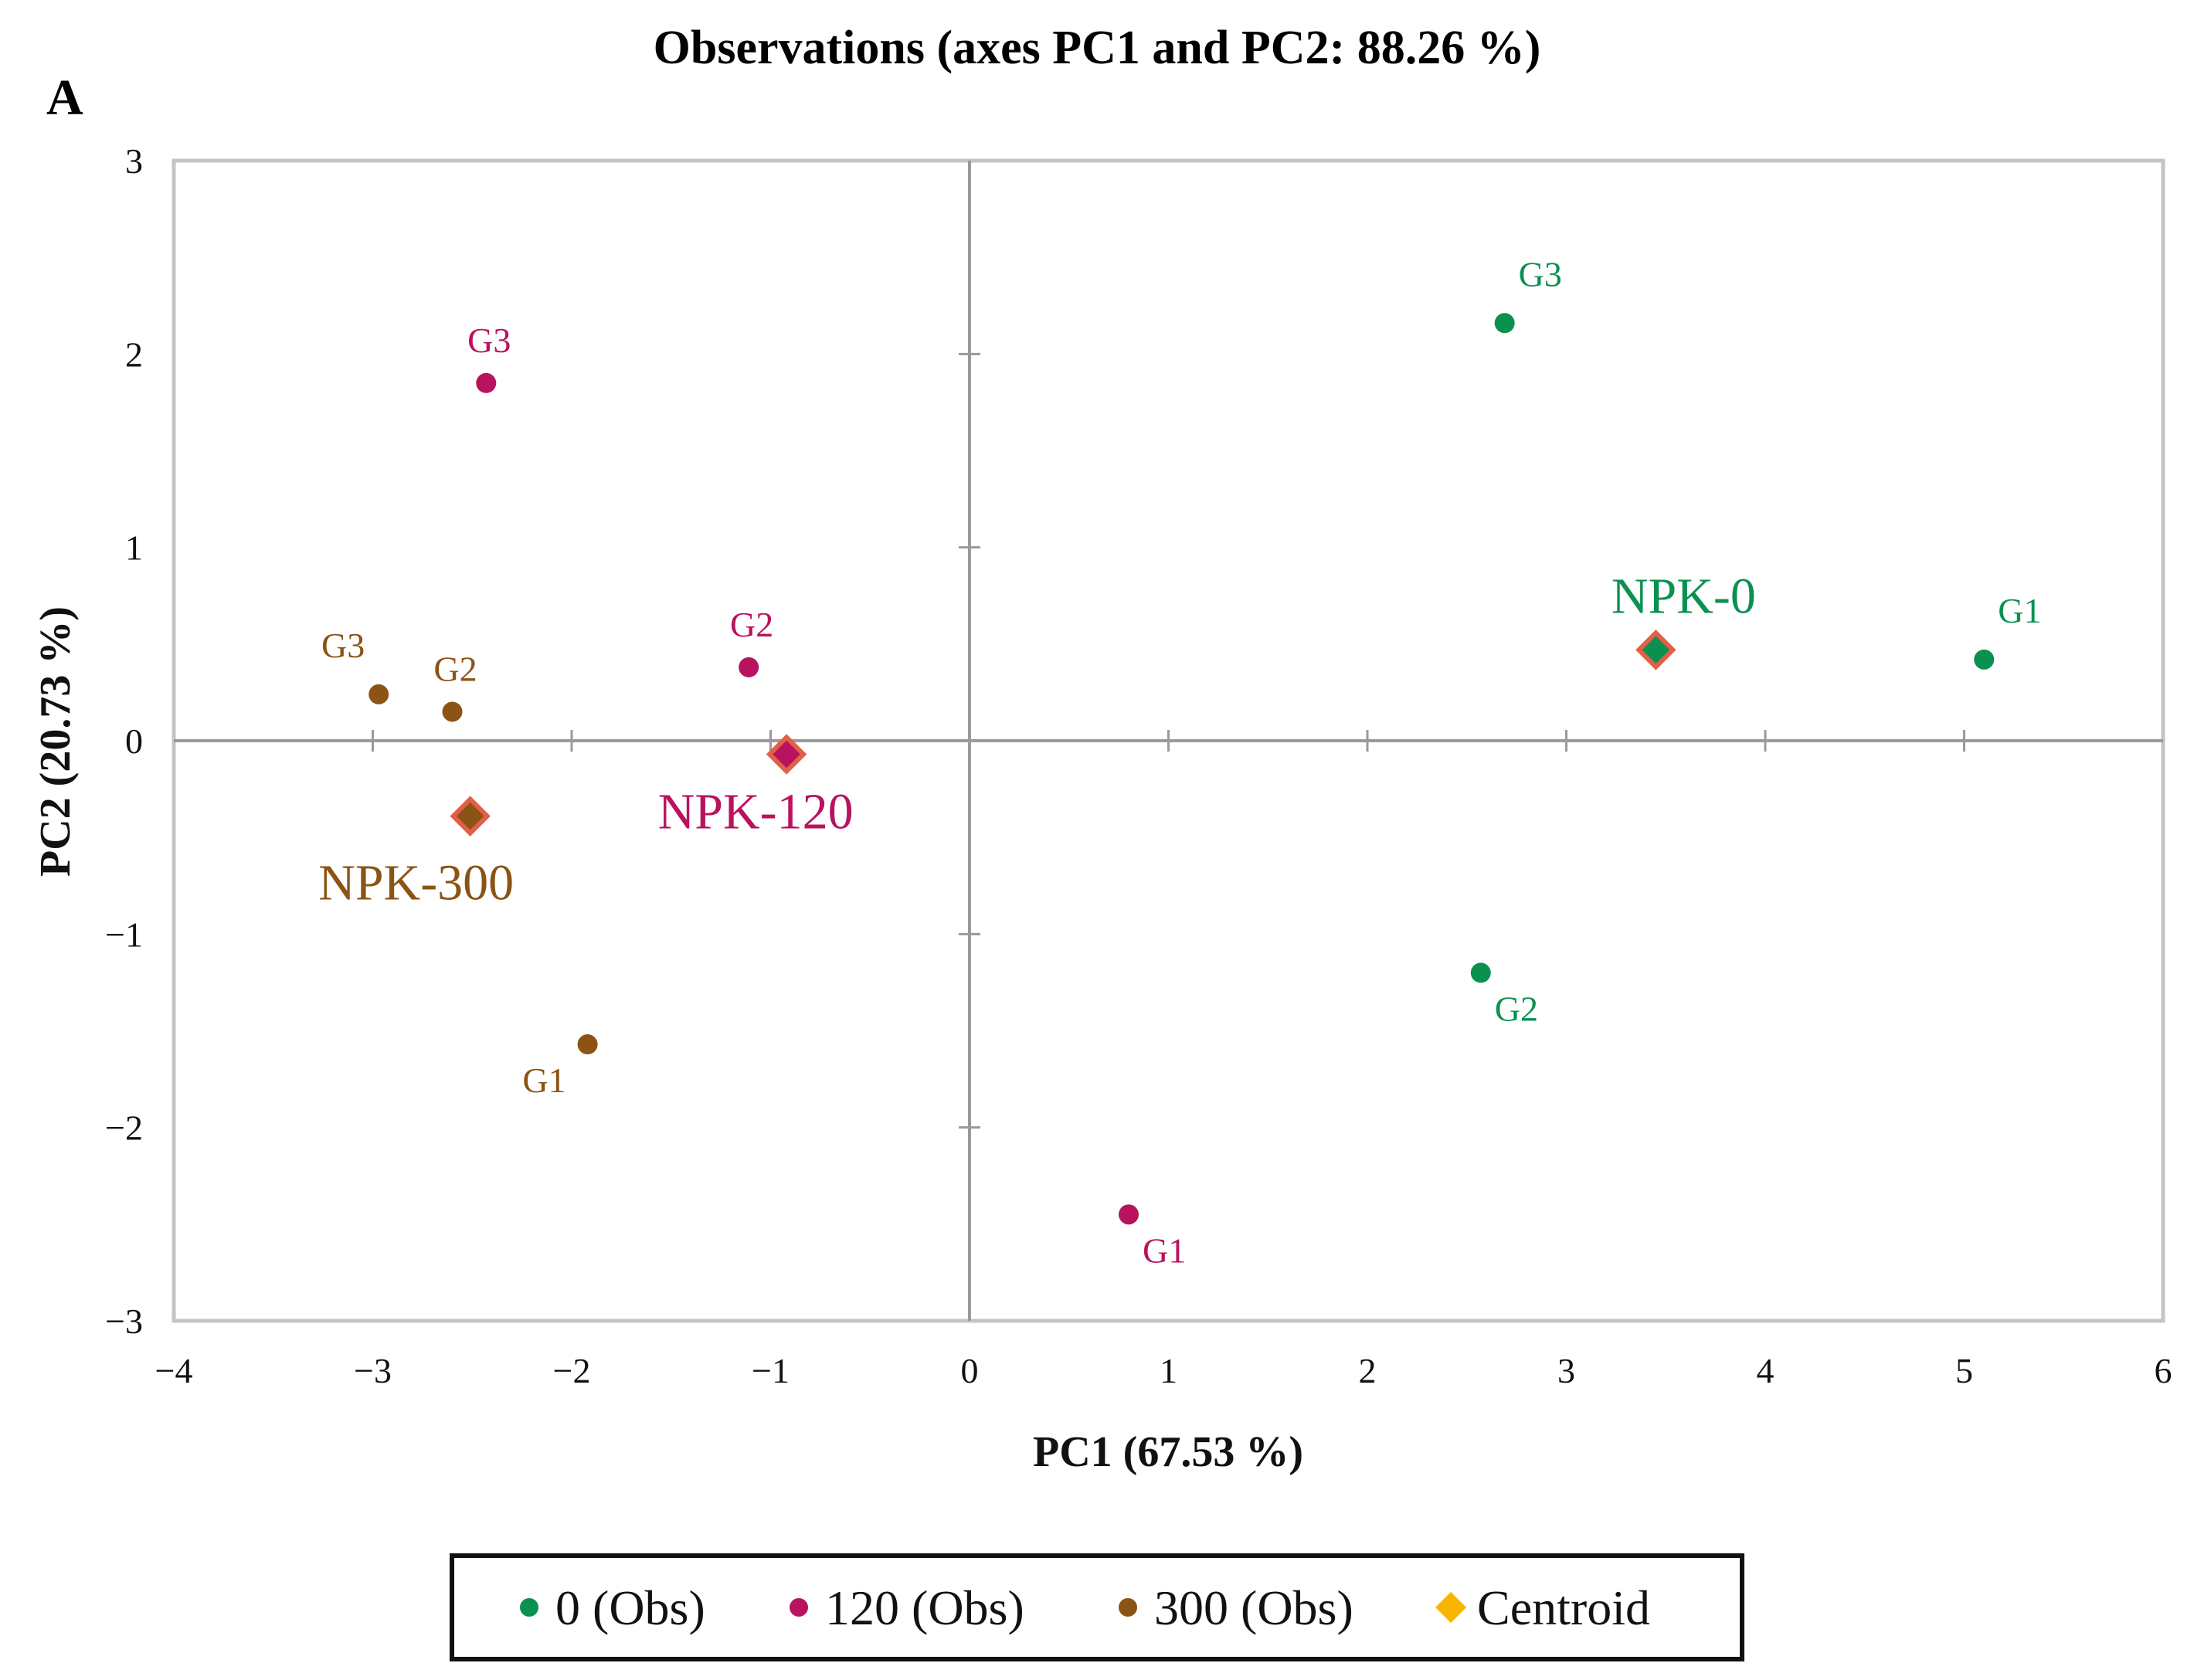 This screenshot has width=2194, height=1680. I want to click on y-axis-title: PC2 (20.73 %), so click(56, 742).